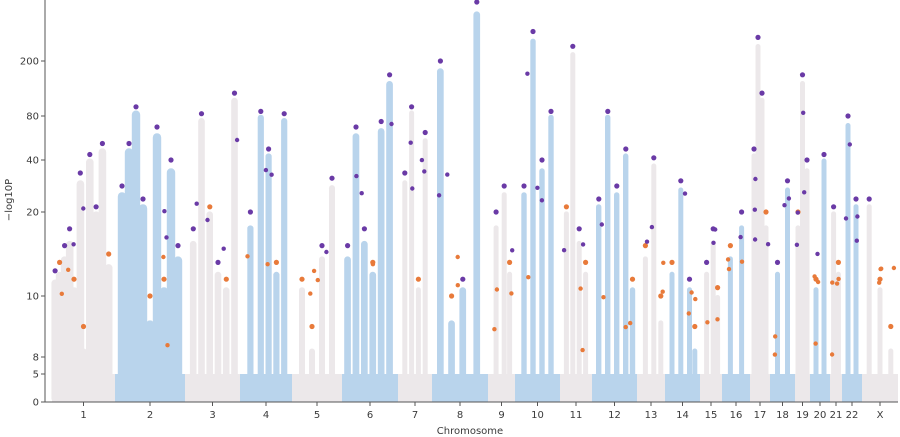 Image resolution: width=900 pixels, height=437 pixels. What do you see at coordinates (852, 415) in the screenshot?
I see `x-tick-label-22: 22` at bounding box center [852, 415].